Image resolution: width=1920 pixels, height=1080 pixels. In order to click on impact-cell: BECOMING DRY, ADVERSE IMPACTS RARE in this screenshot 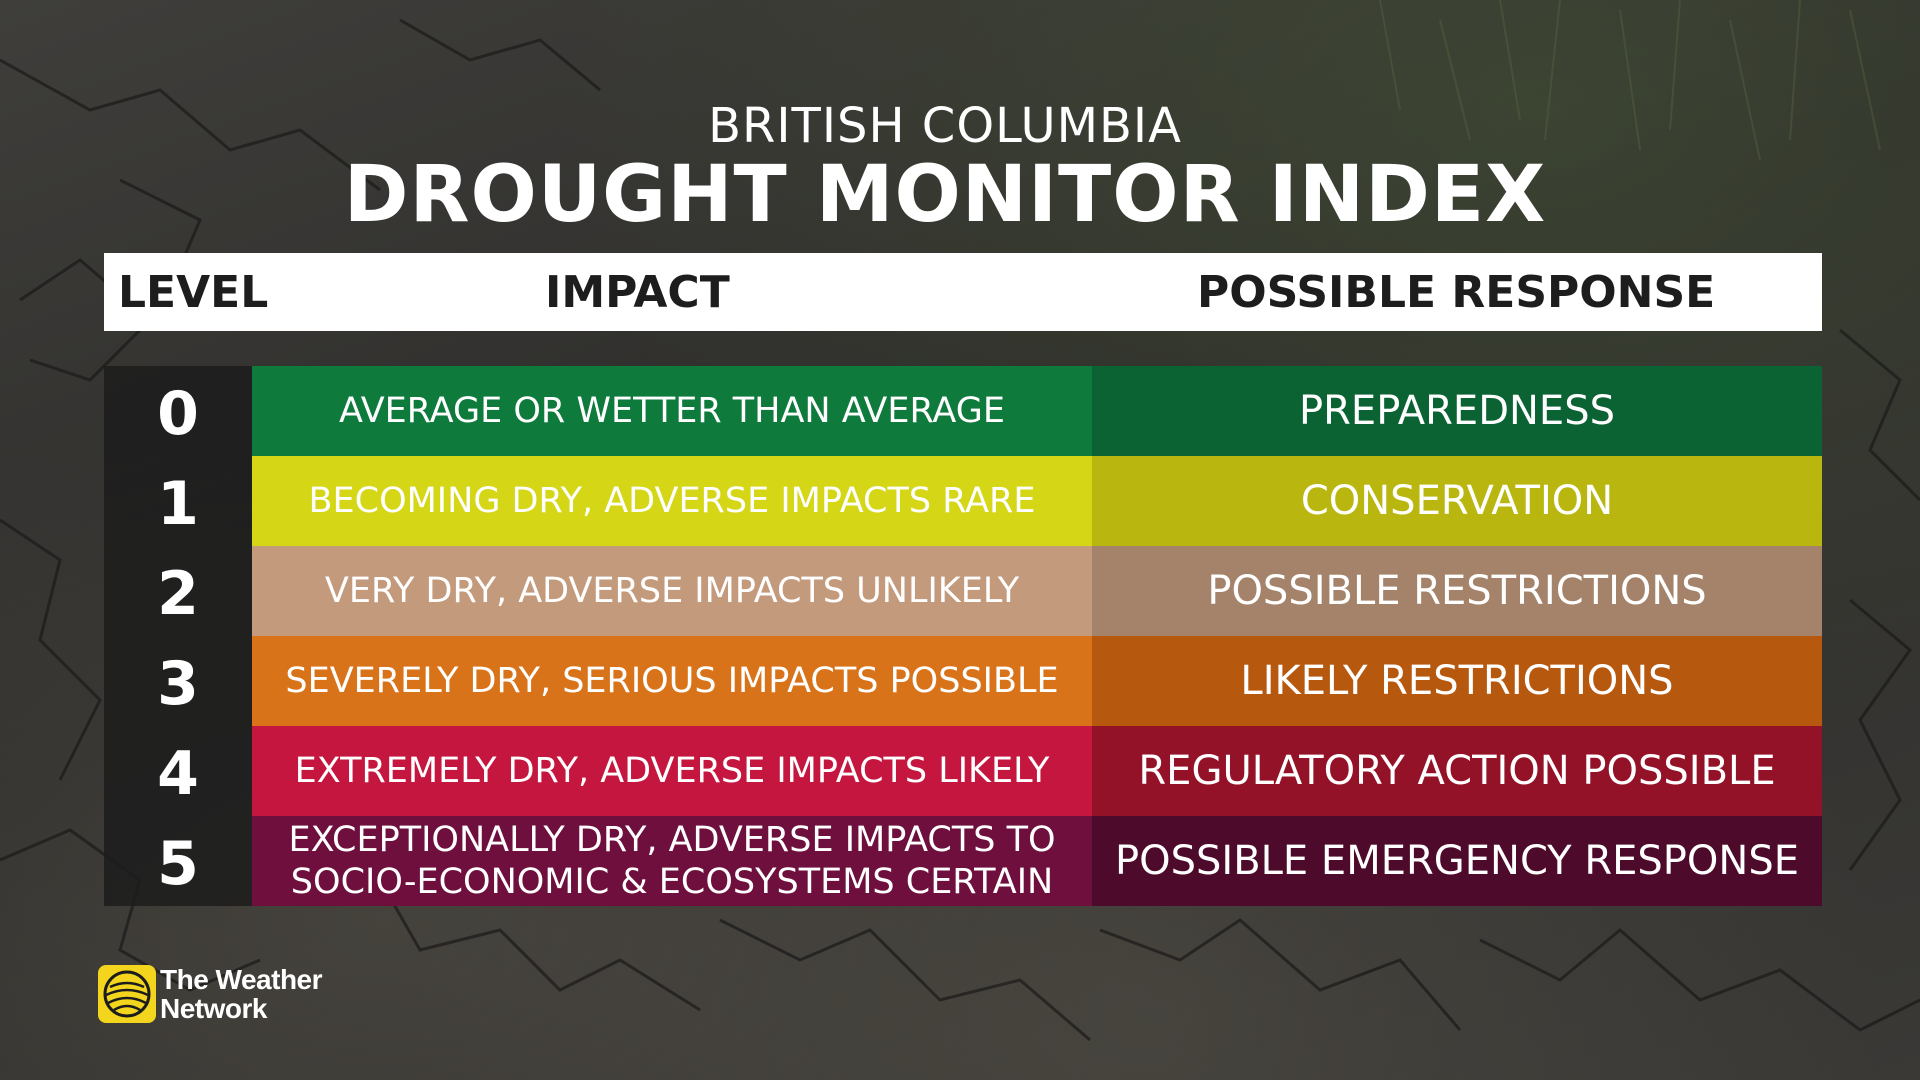, I will do `click(672, 501)`.